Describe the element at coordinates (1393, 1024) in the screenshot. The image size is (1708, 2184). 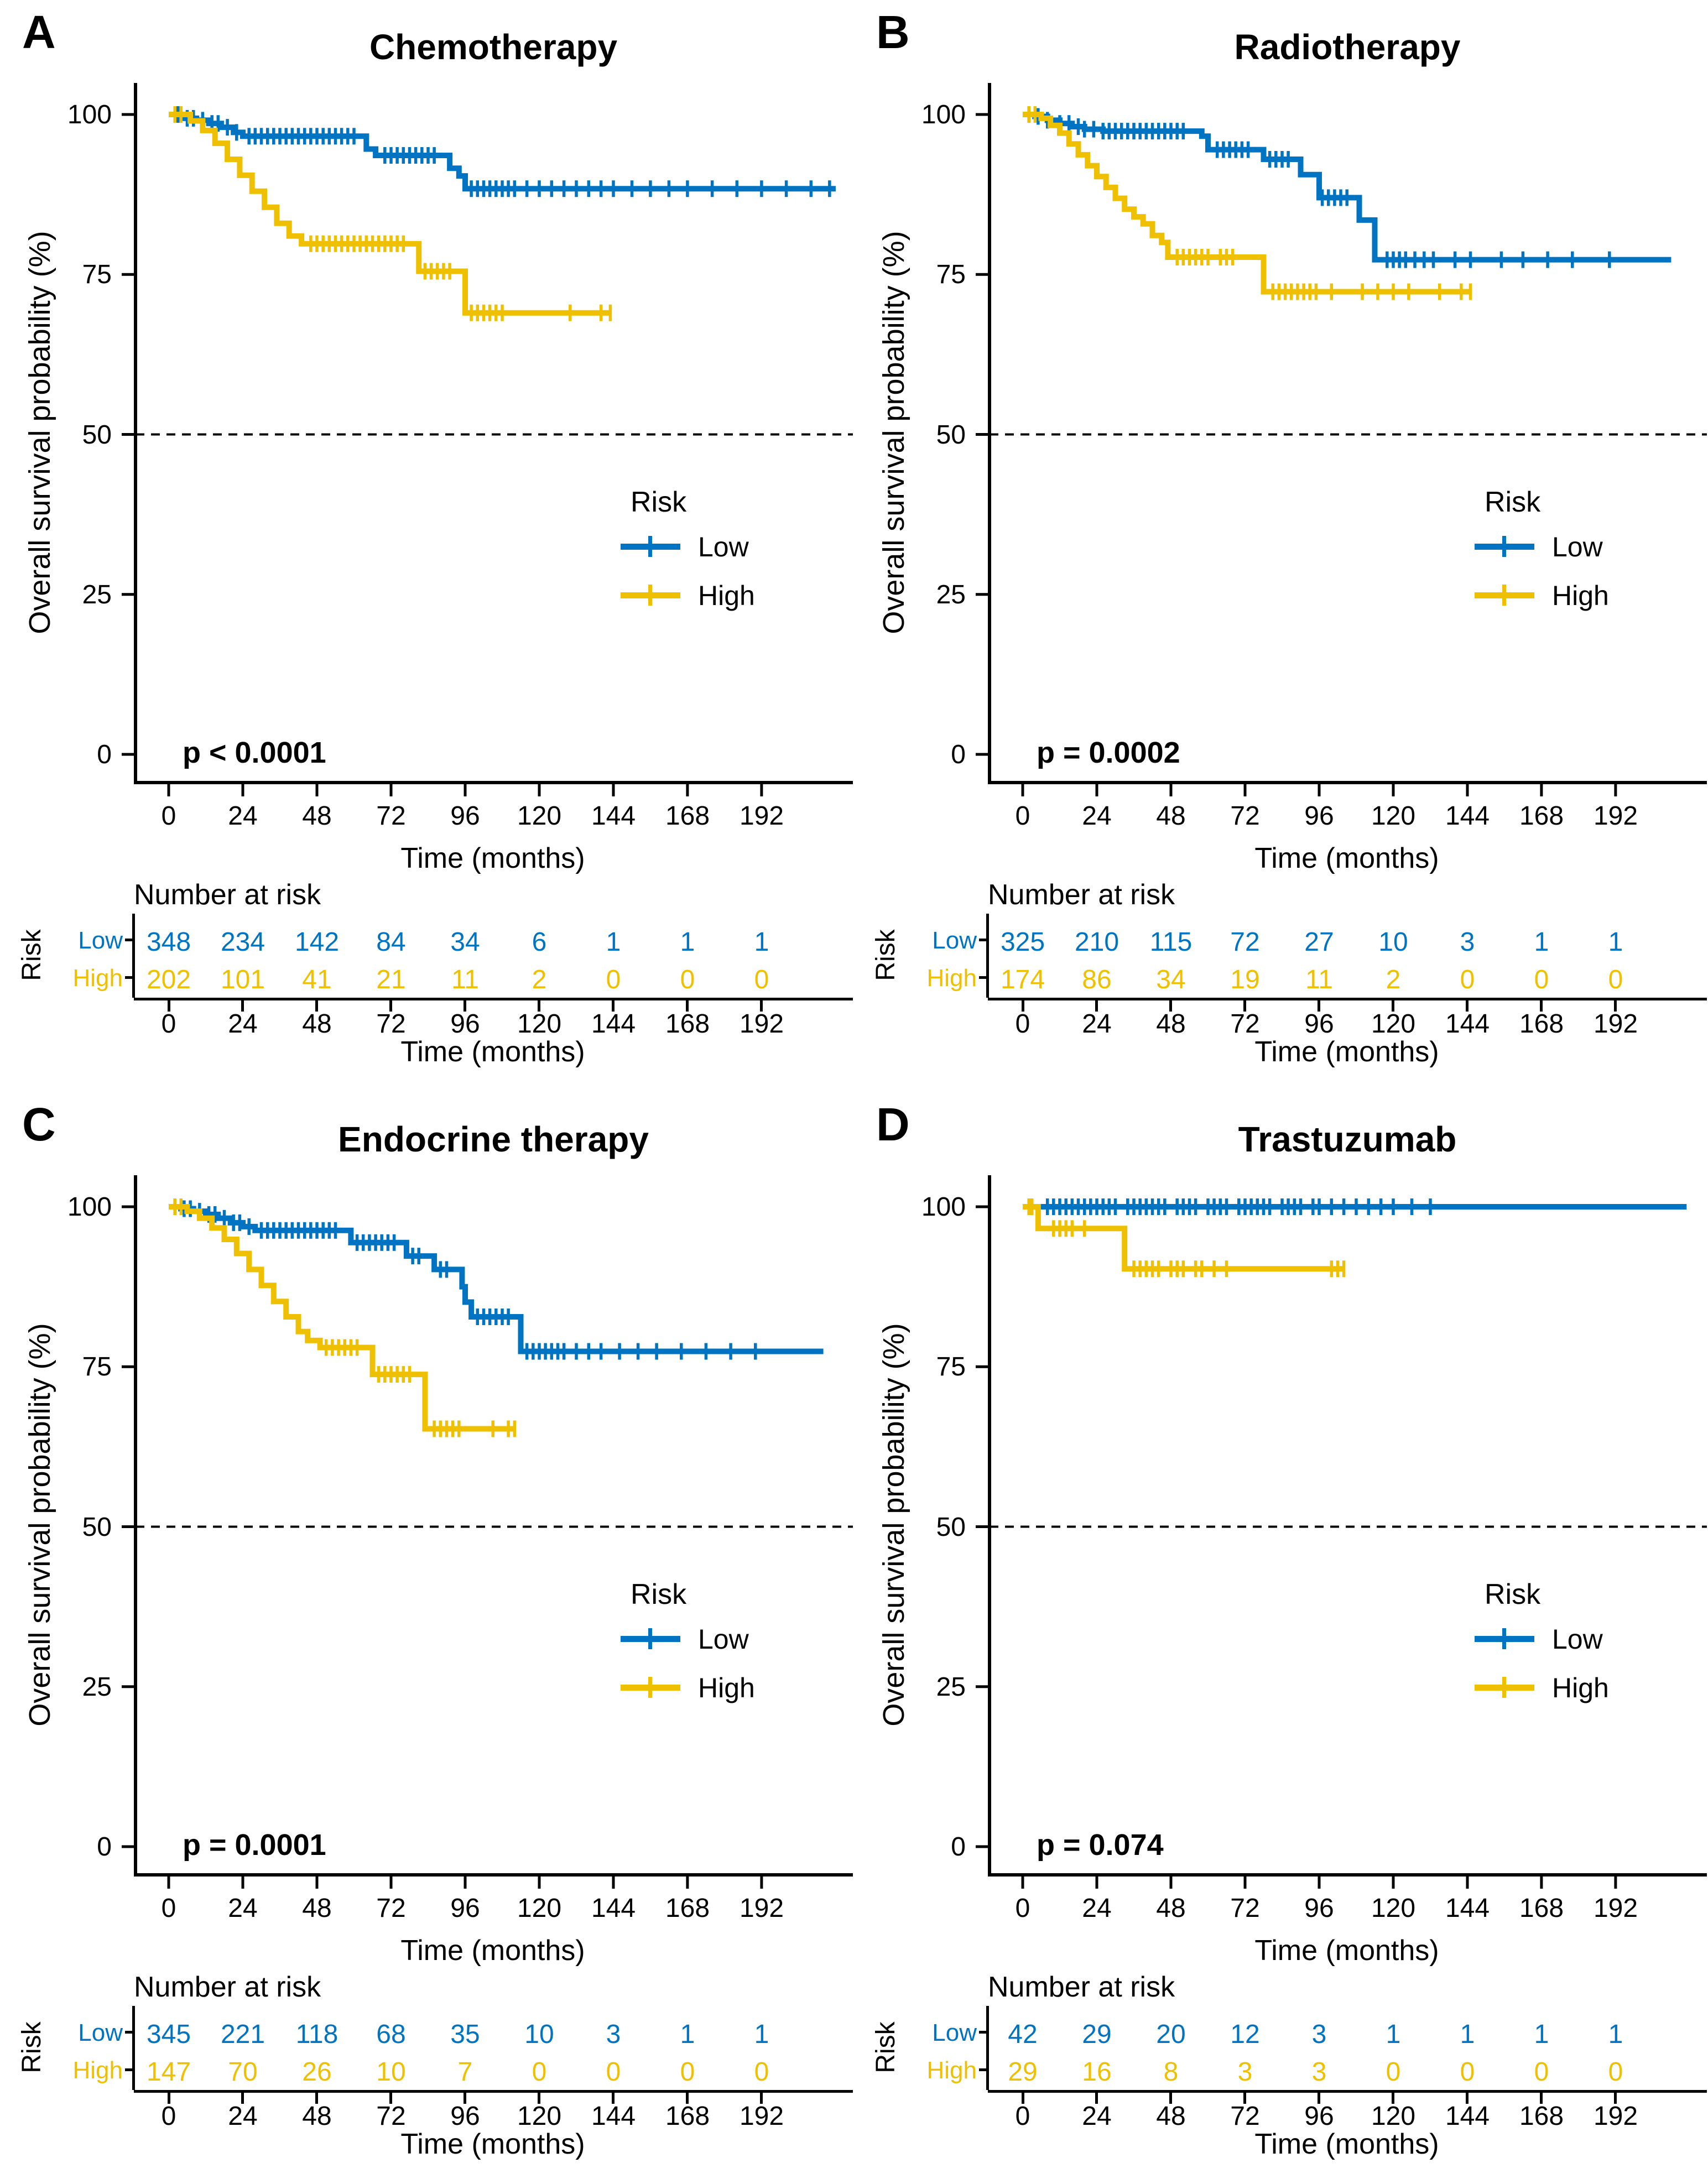
I see `risk-table-x-tick-label: 120` at that location.